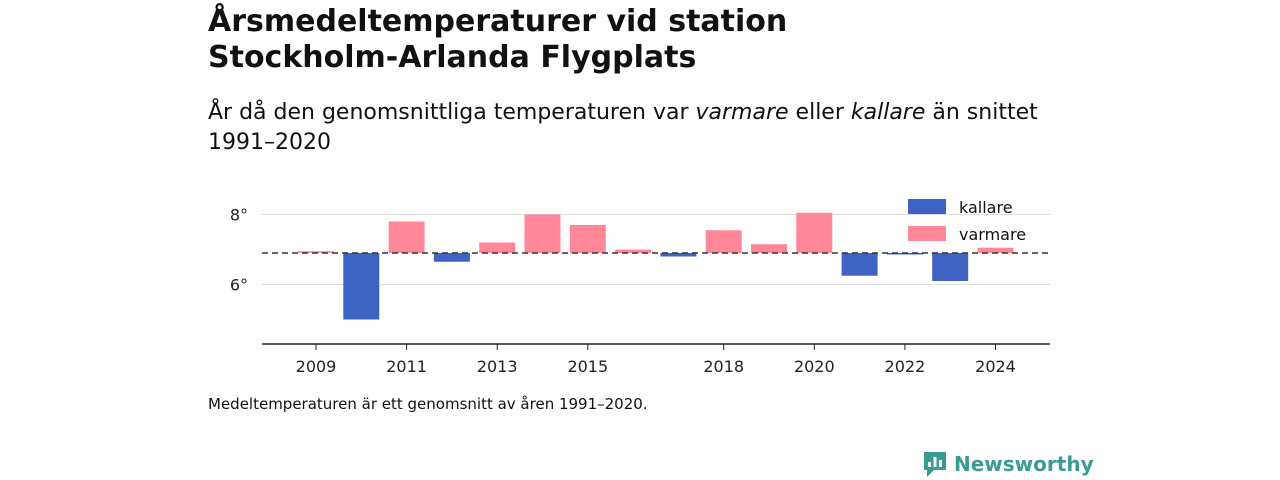 Image resolution: width=1280 pixels, height=480 pixels. Describe the element at coordinates (950, 267) in the screenshot. I see `bar-2023` at that location.